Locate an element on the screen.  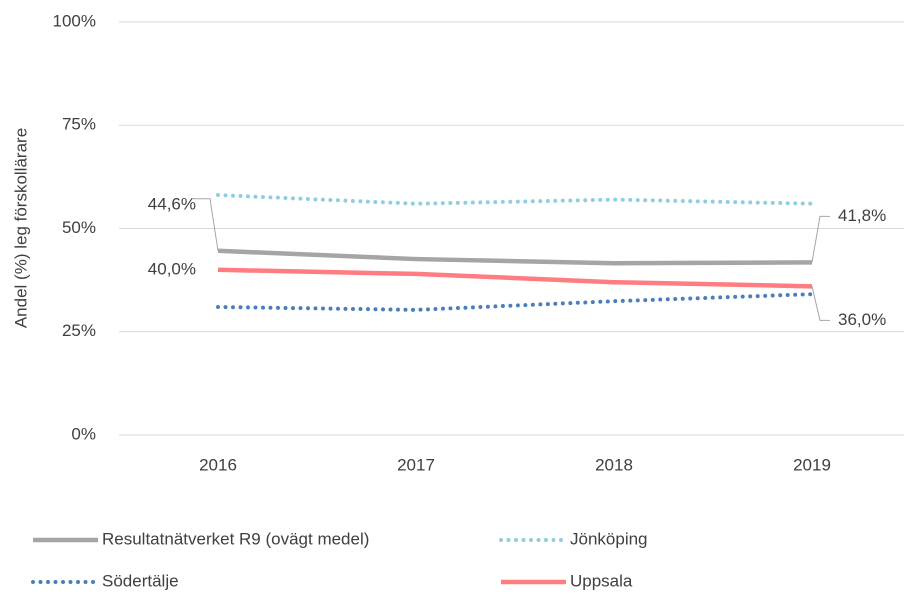
x-tick-label: 2017 is located at coordinates (416, 464).